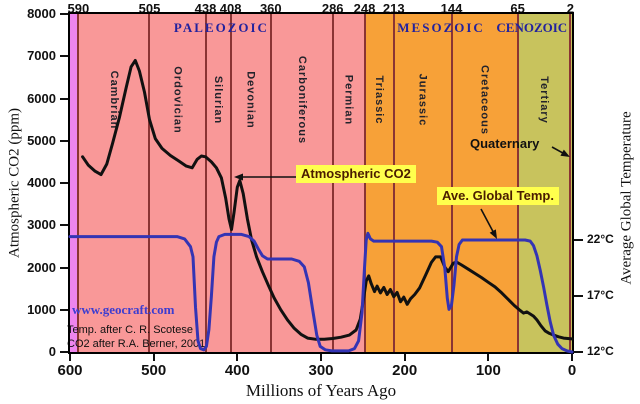 The height and width of the screenshot is (404, 640). I want to click on top-tick-label: 438, so click(205, 8).